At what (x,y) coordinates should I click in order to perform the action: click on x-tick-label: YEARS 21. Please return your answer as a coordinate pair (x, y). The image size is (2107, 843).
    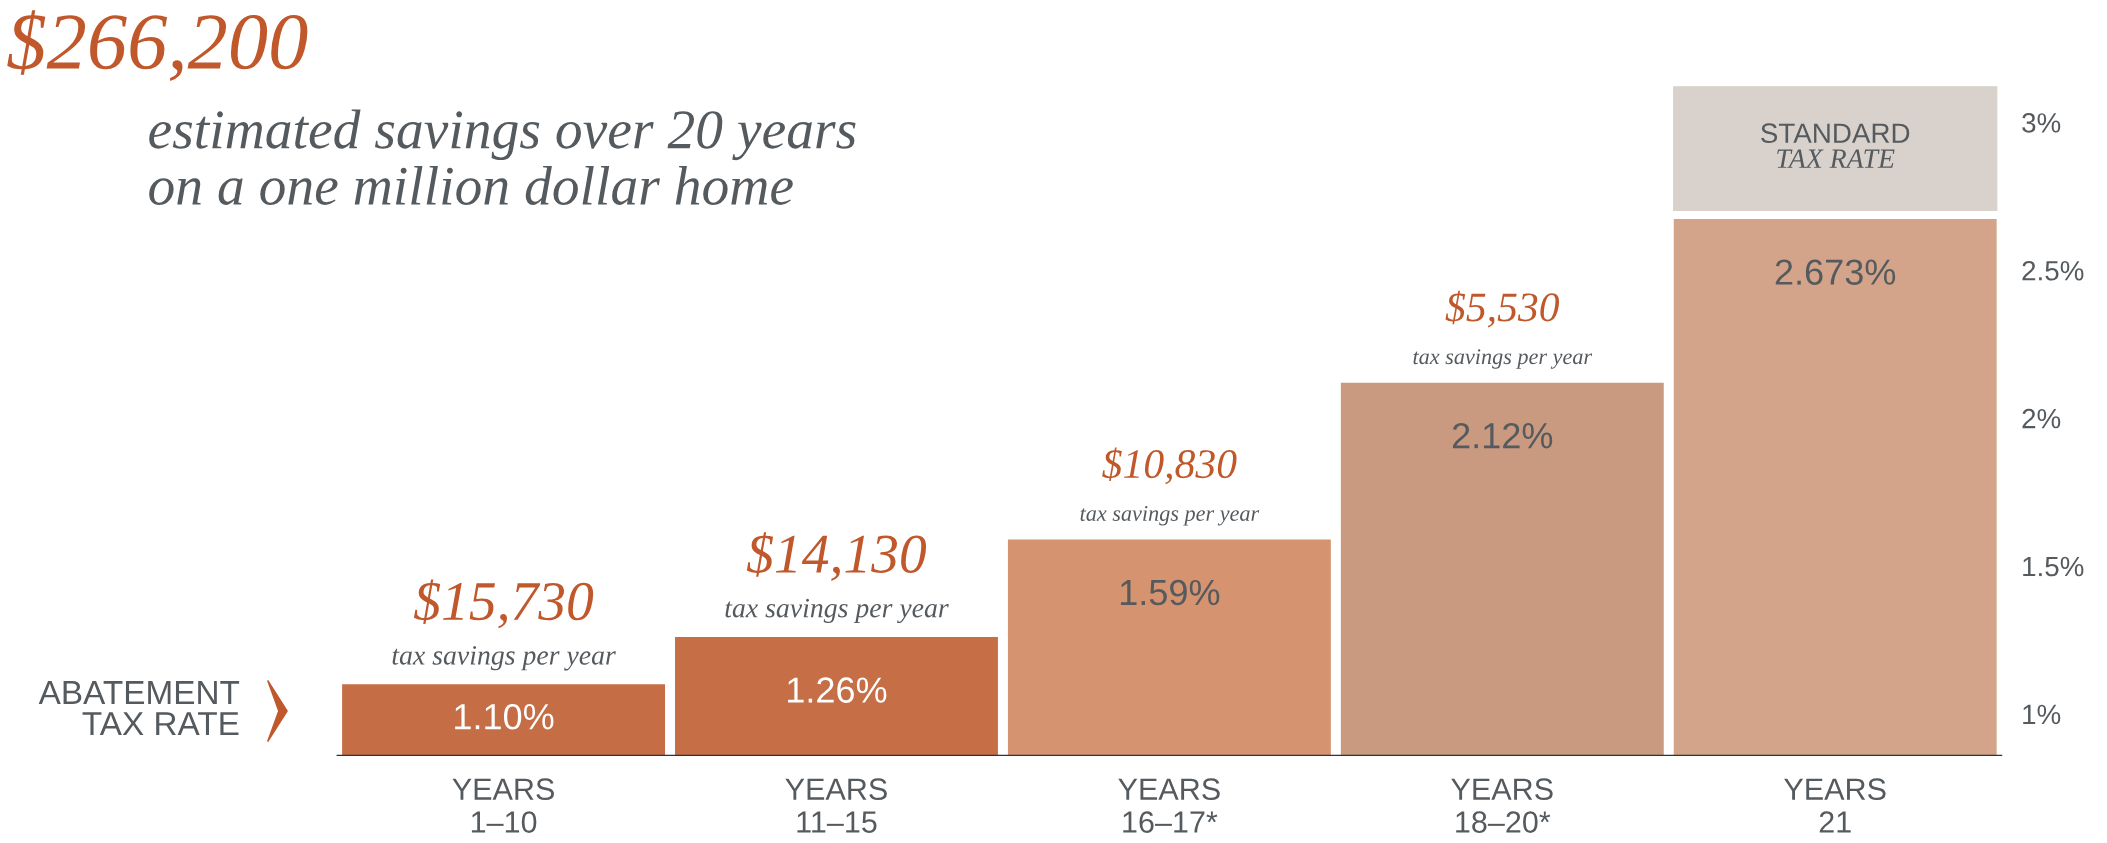
    Looking at the image, I should click on (1835, 805).